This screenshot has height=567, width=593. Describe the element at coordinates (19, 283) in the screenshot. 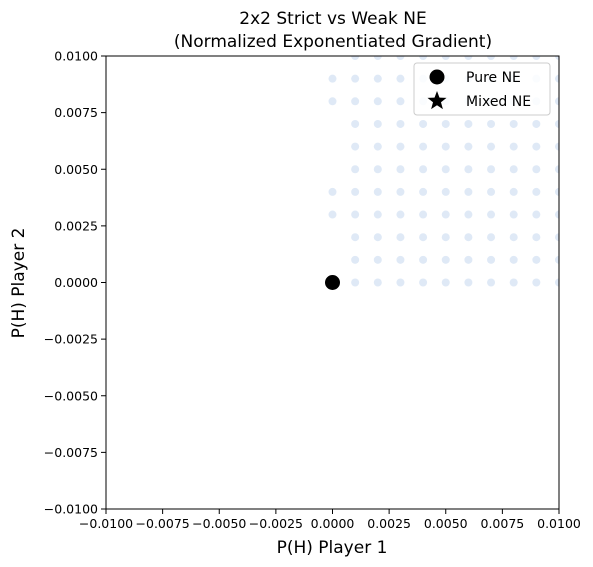

I see `y-axis-label: P(H) Player 2` at that location.